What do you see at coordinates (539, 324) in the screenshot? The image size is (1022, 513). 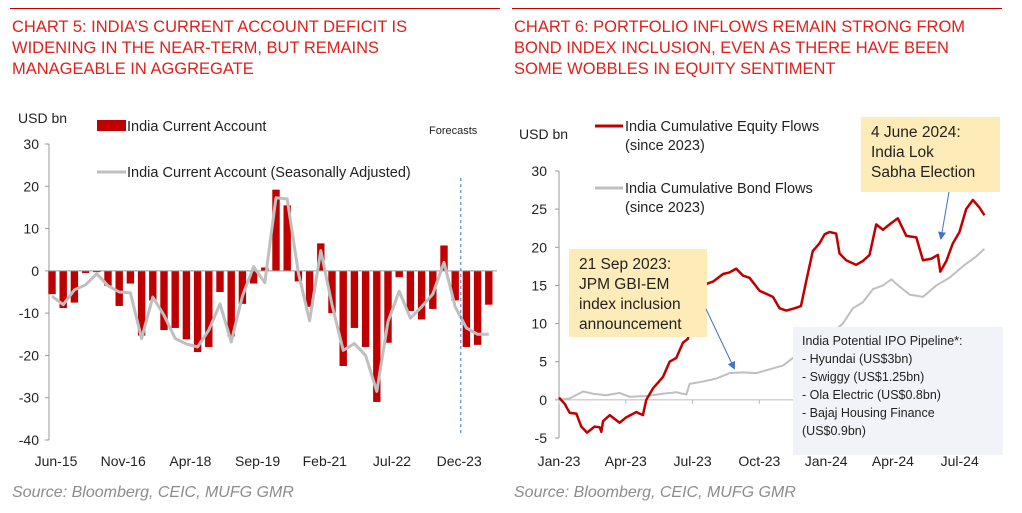 I see `y-tick-label: 10` at bounding box center [539, 324].